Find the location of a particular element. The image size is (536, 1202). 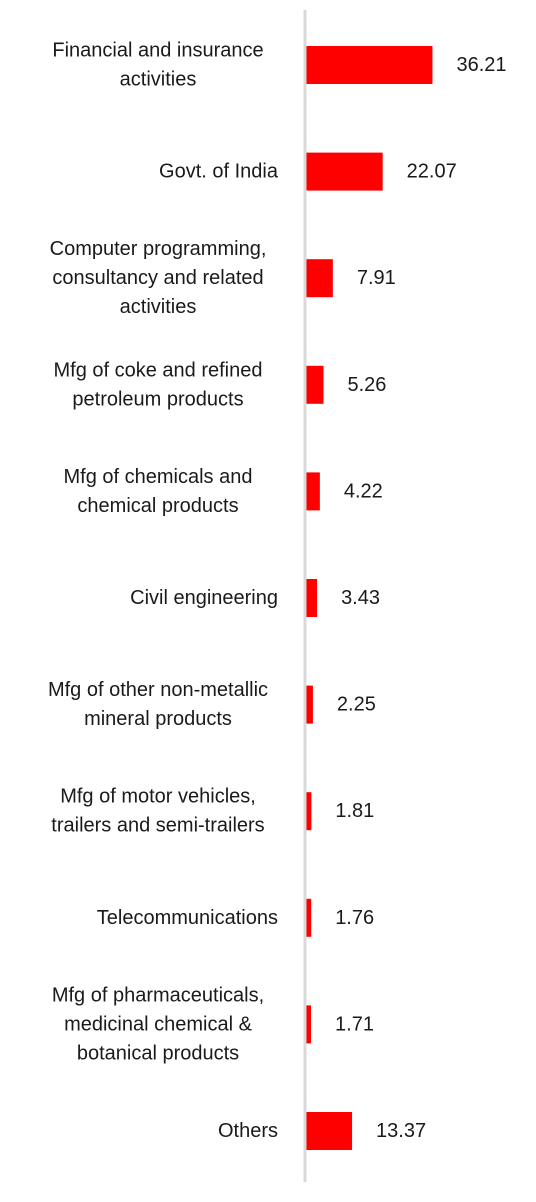

value-label: 1.71 is located at coordinates (354, 1024).